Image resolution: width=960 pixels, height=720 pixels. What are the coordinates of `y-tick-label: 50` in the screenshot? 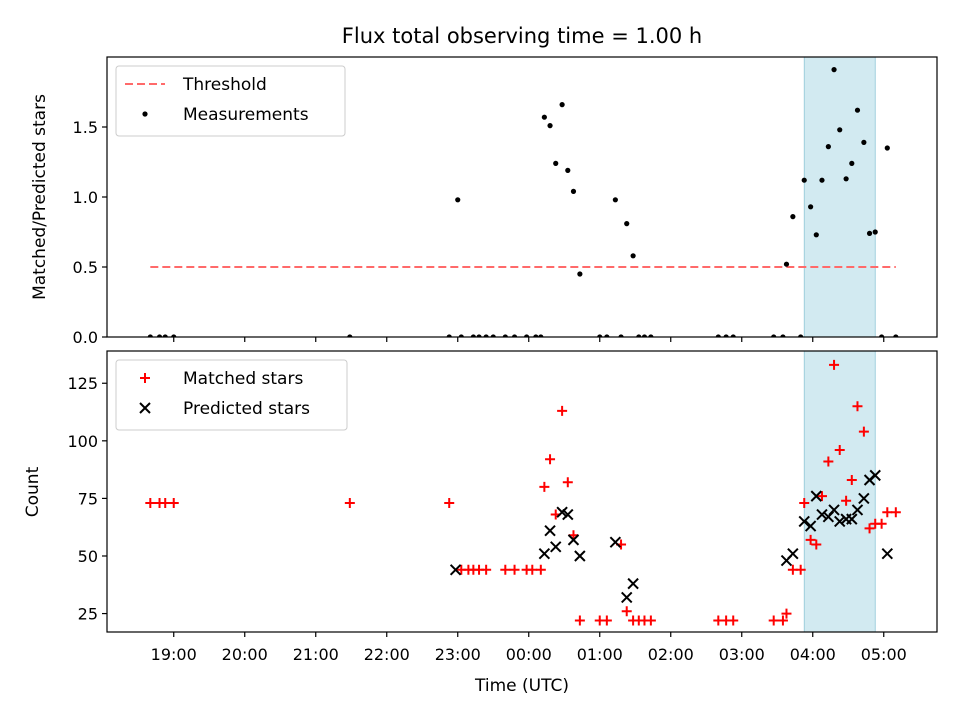 It's located at (88, 556).